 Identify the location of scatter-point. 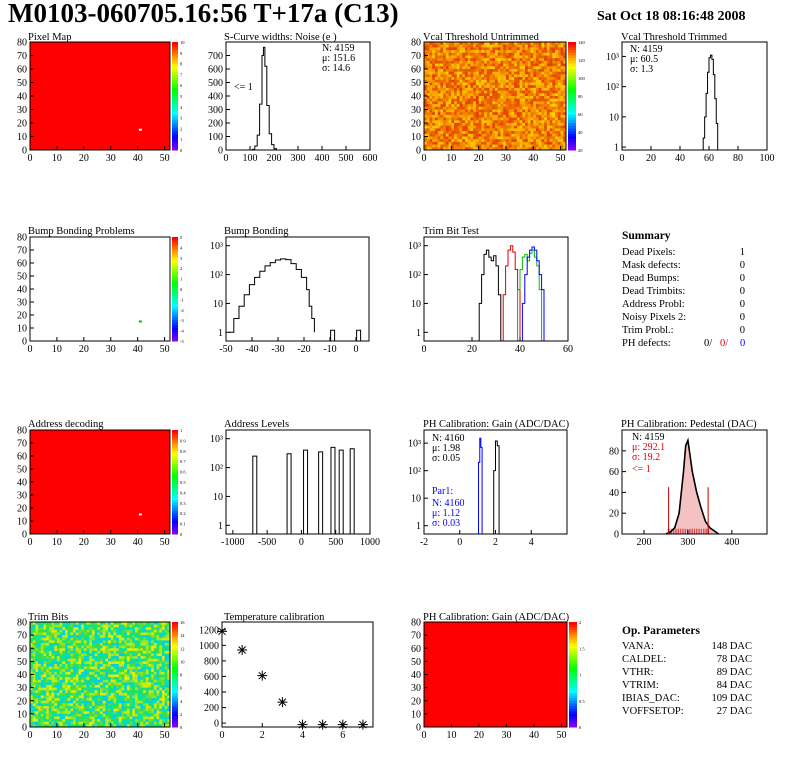
(282, 702).